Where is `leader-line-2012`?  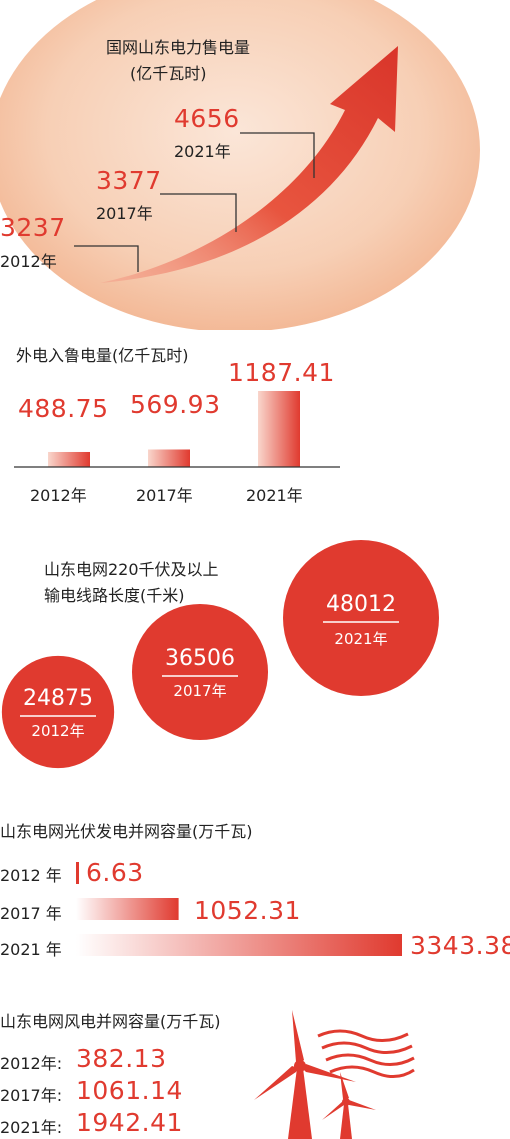 leader-line-2012 is located at coordinates (106, 258).